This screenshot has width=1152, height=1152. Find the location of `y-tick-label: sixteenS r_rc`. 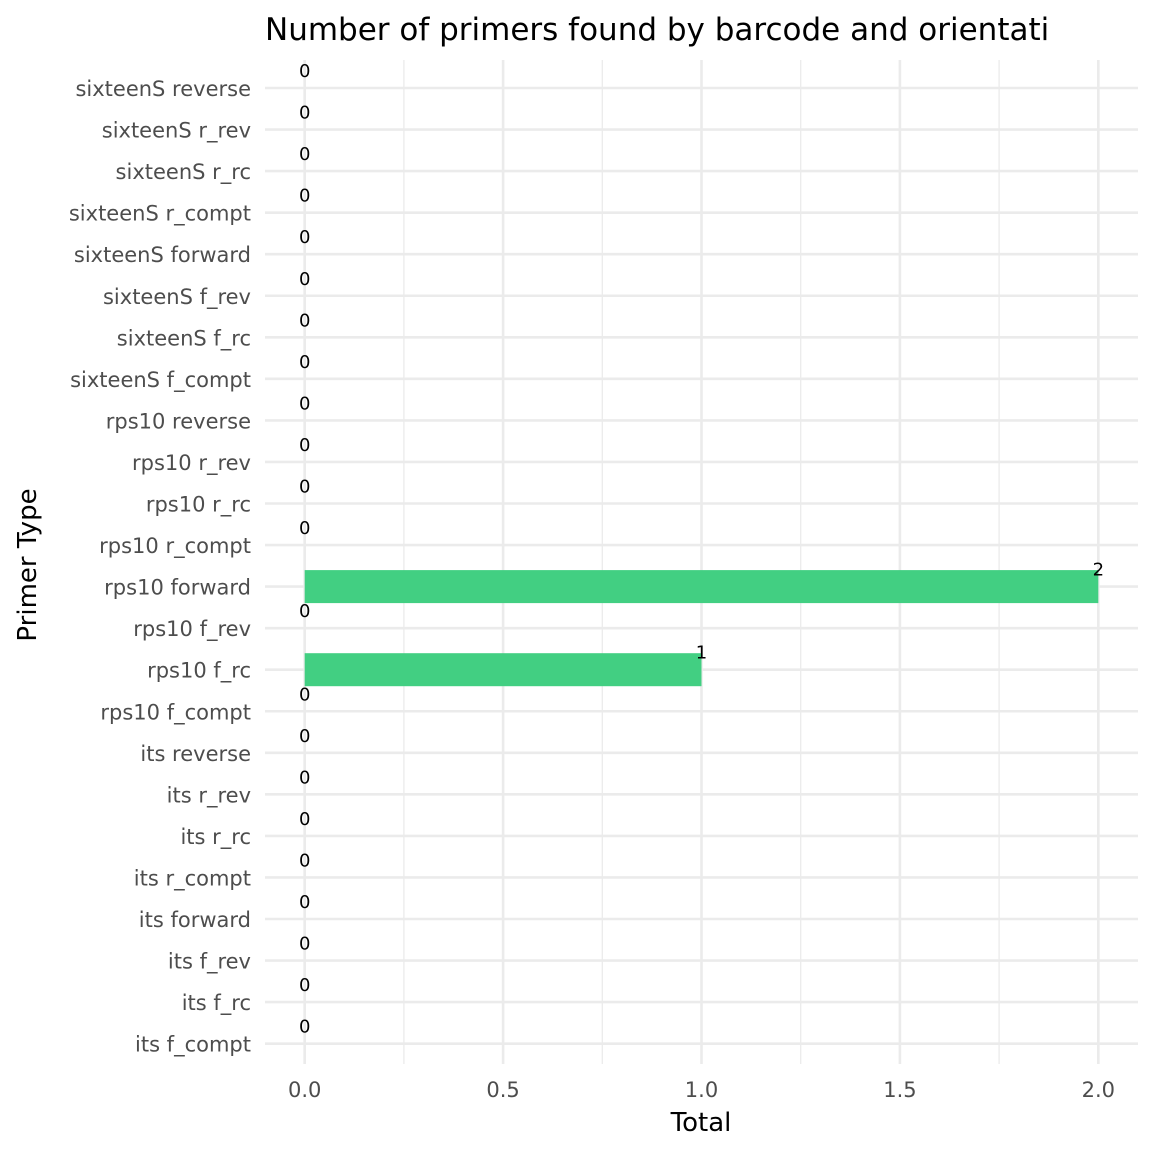

y-tick-label: sixteenS r_rc is located at coordinates (183, 172).